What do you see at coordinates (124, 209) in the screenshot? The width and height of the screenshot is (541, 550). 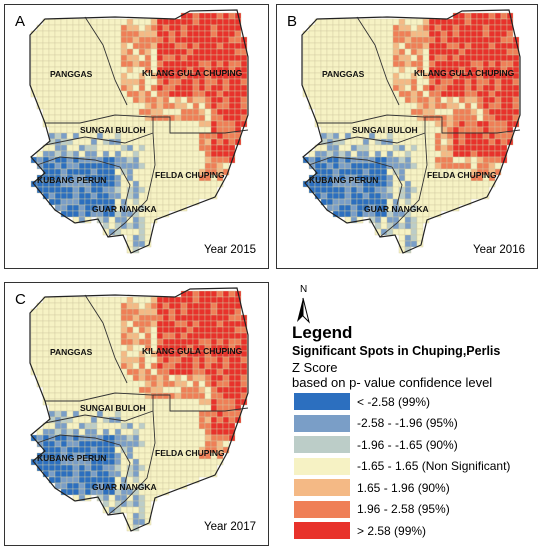 I see `region-label-guar: GUAR NANGKA` at bounding box center [124, 209].